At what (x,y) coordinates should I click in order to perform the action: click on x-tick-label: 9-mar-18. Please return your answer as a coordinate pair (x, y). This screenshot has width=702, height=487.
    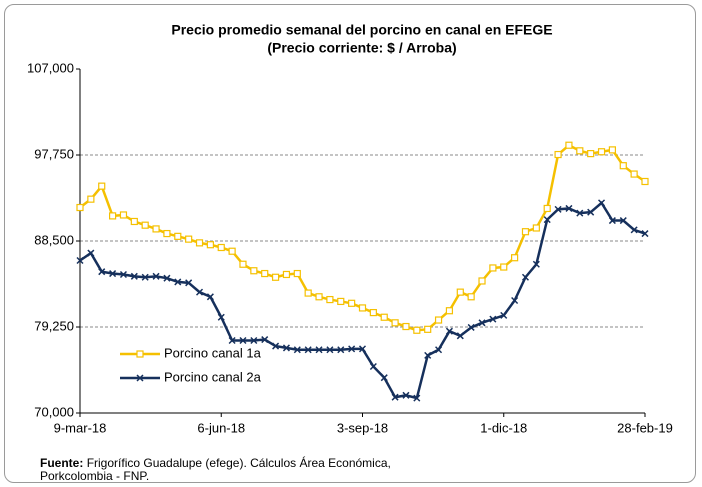
    Looking at the image, I should click on (80, 427).